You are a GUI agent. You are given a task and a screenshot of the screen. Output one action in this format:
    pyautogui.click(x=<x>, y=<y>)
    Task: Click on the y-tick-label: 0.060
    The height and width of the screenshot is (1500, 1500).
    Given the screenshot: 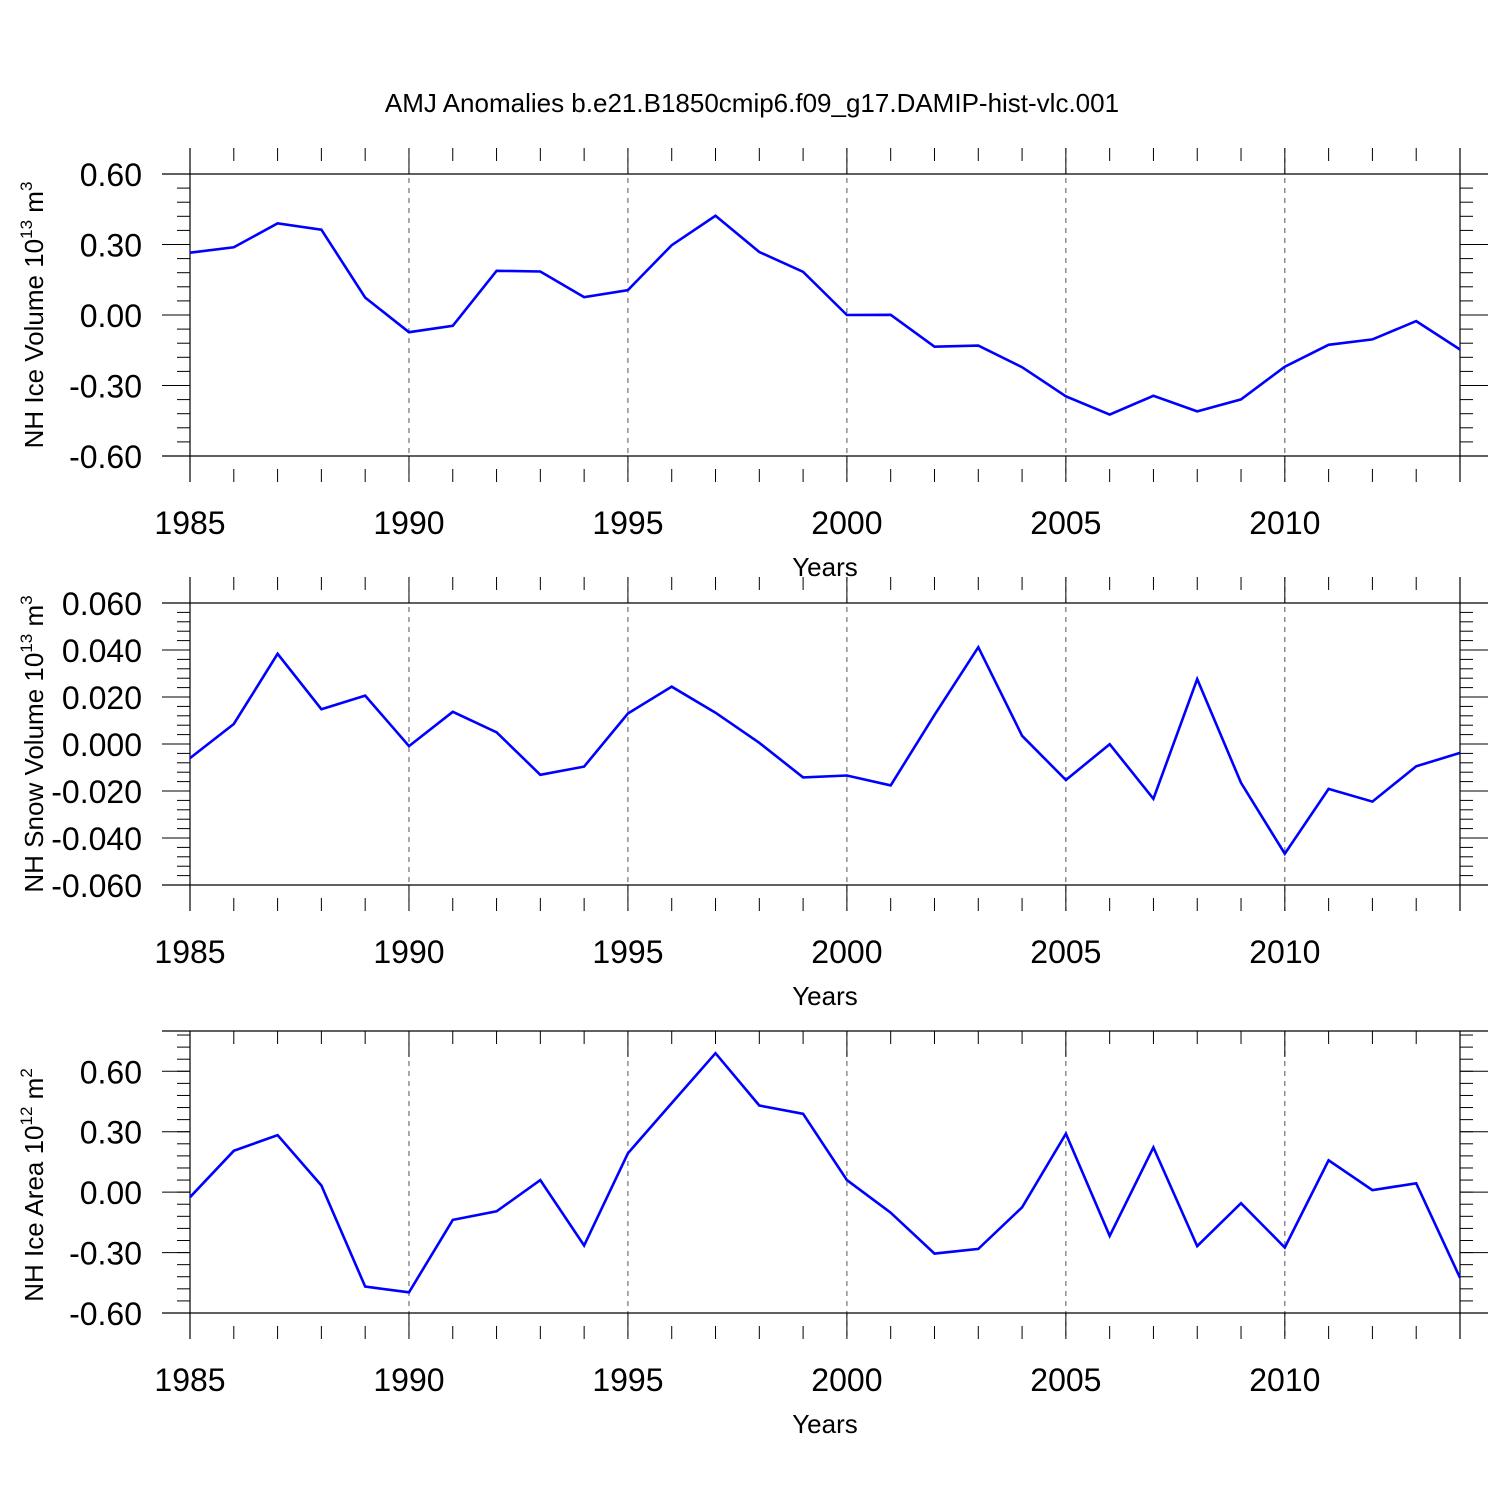 What is the action you would take?
    pyautogui.click(x=102, y=604)
    